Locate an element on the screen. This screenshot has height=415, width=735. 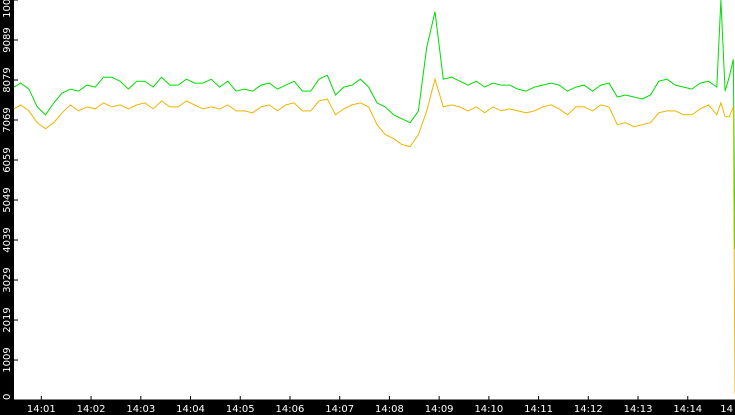
y-tick-label: 4039 is located at coordinates (7, 239).